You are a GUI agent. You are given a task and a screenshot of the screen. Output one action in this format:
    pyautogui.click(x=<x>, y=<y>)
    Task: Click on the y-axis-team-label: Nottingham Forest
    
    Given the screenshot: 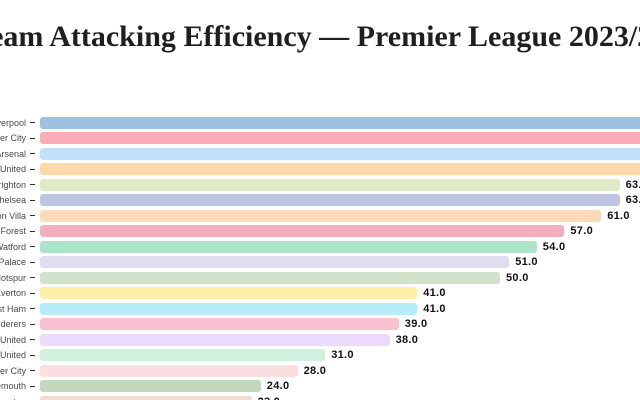 What is the action you would take?
    pyautogui.click(x=13, y=231)
    